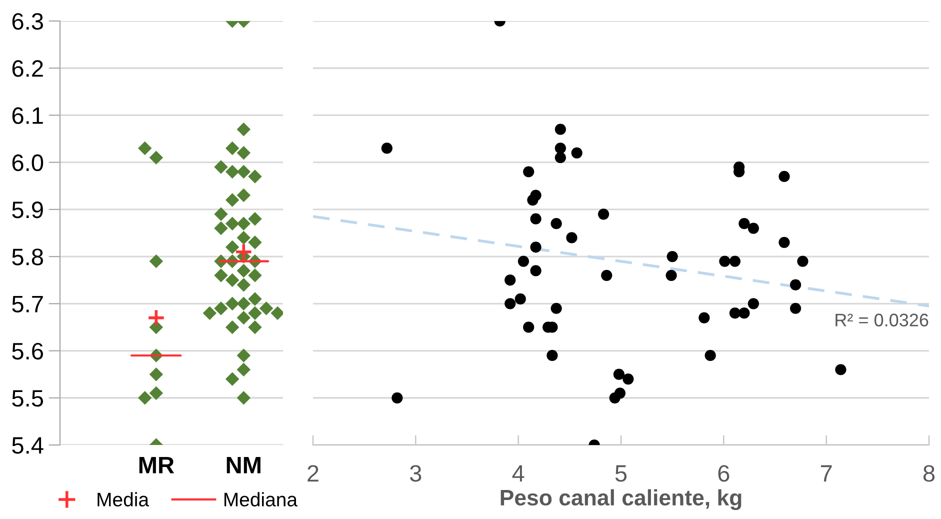 The image size is (941, 519). Describe the element at coordinates (518, 473) in the screenshot. I see `x-tick-label: 4` at that location.